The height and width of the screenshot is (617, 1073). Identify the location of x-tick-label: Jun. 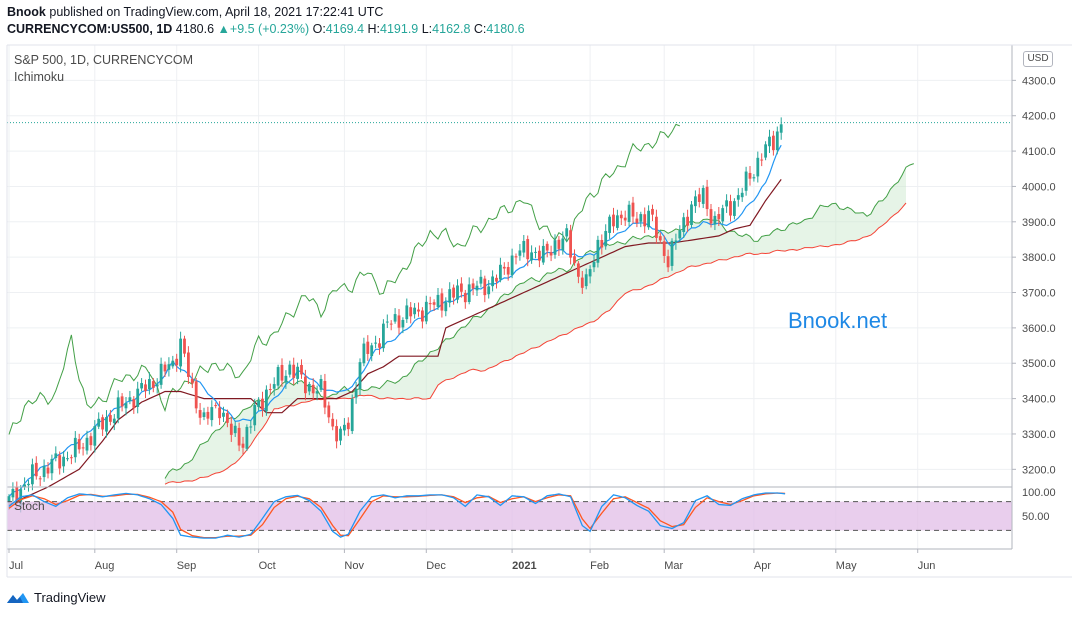
(927, 566).